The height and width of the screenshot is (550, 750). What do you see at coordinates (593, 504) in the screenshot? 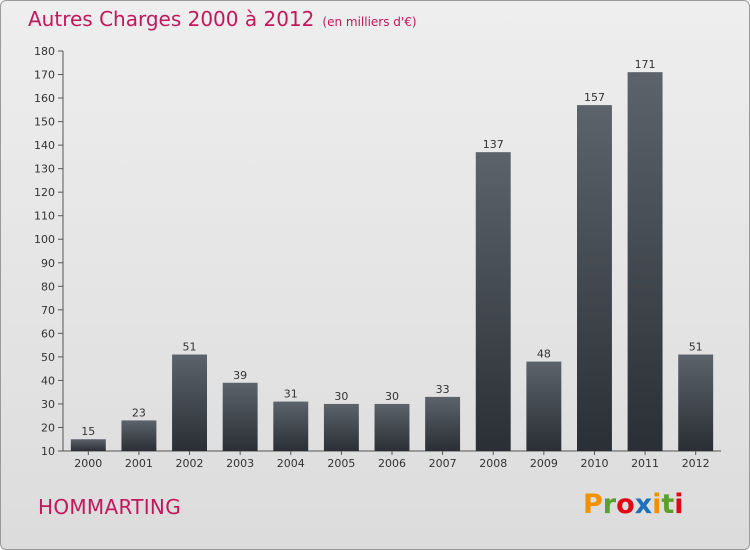
I see `logo-letter: P` at bounding box center [593, 504].